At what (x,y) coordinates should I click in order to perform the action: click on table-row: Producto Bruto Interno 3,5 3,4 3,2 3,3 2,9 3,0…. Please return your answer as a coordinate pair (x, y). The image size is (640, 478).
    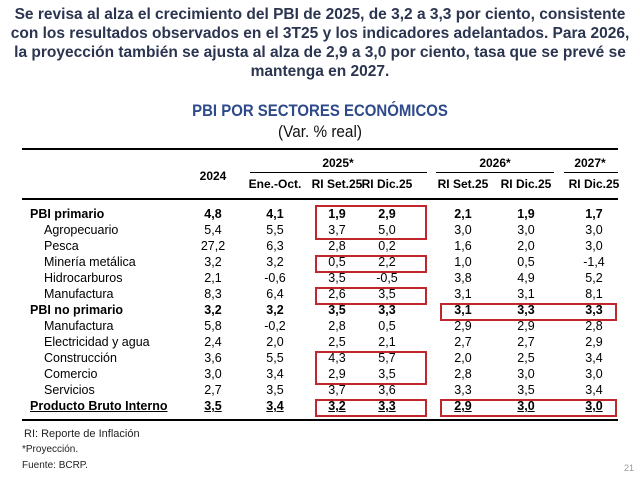
    Looking at the image, I should click on (320, 407).